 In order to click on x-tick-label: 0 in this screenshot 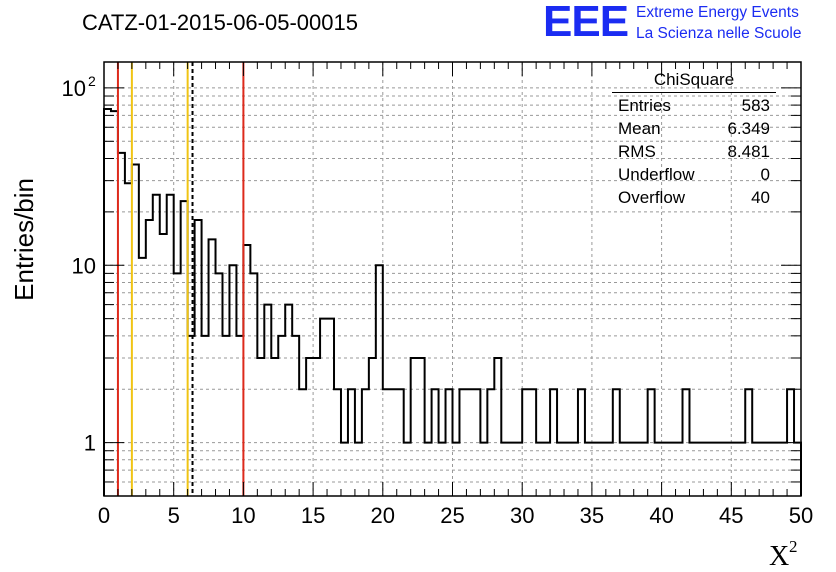, I will do `click(104, 515)`.